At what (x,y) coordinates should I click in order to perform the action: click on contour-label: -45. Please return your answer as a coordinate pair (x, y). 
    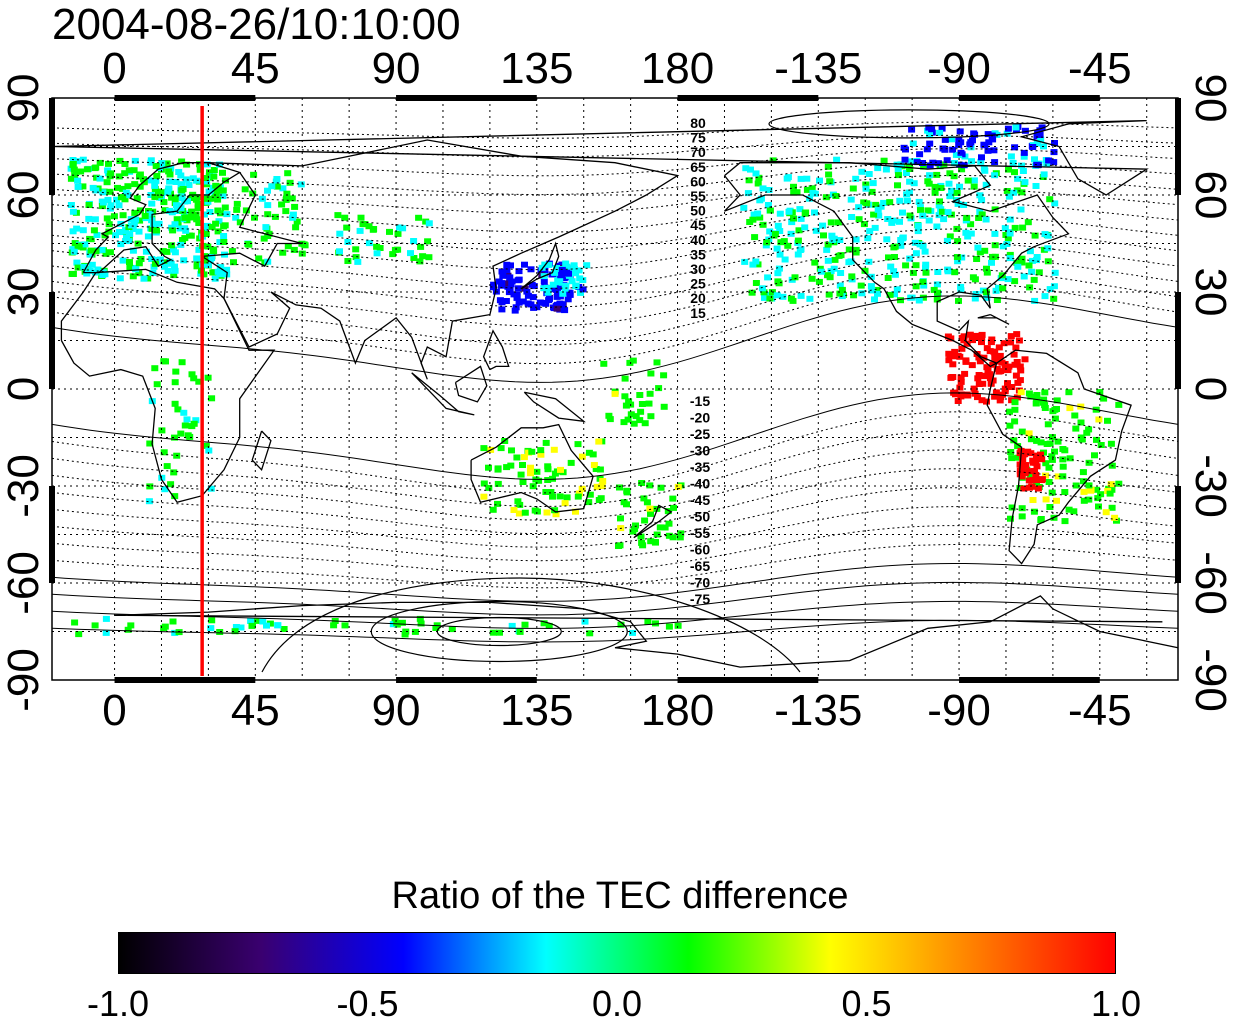
    Looking at the image, I should click on (700, 500).